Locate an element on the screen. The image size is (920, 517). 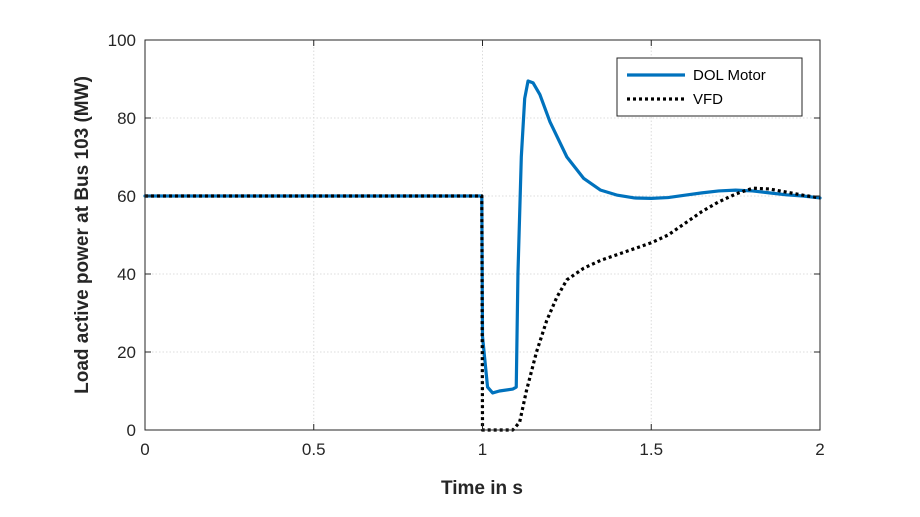
legend-box is located at coordinates (709, 87).